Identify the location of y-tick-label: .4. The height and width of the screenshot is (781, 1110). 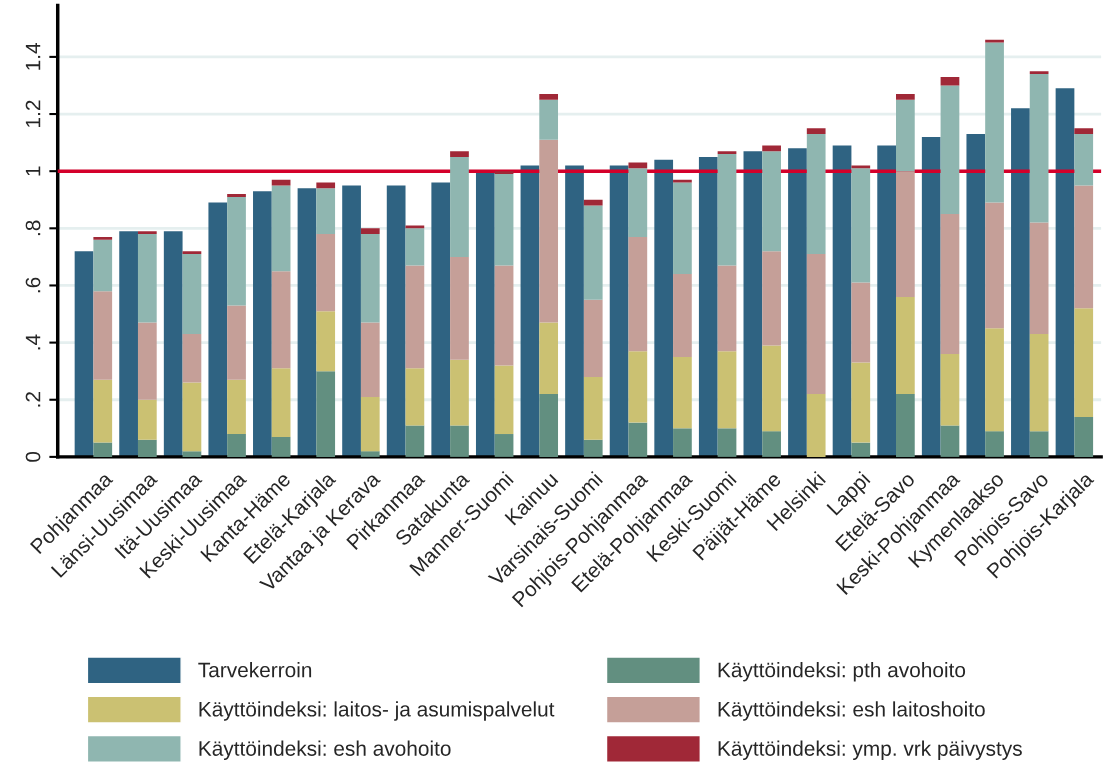
(33, 342).